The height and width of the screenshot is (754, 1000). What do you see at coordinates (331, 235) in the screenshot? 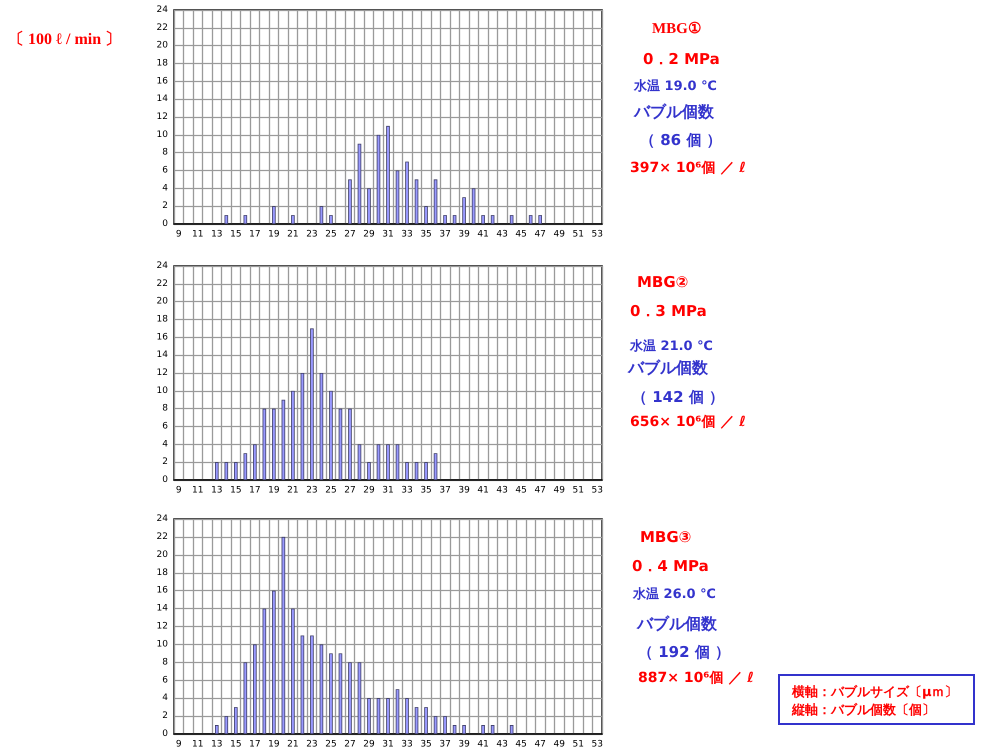
I see `x-tick-label: 25` at bounding box center [331, 235].